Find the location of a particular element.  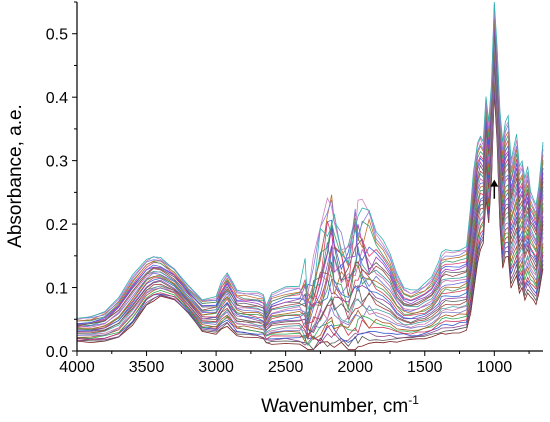

x-ticks: 4000 3500 3000 2500 2000 1500 1000 is located at coordinates (294, 363).